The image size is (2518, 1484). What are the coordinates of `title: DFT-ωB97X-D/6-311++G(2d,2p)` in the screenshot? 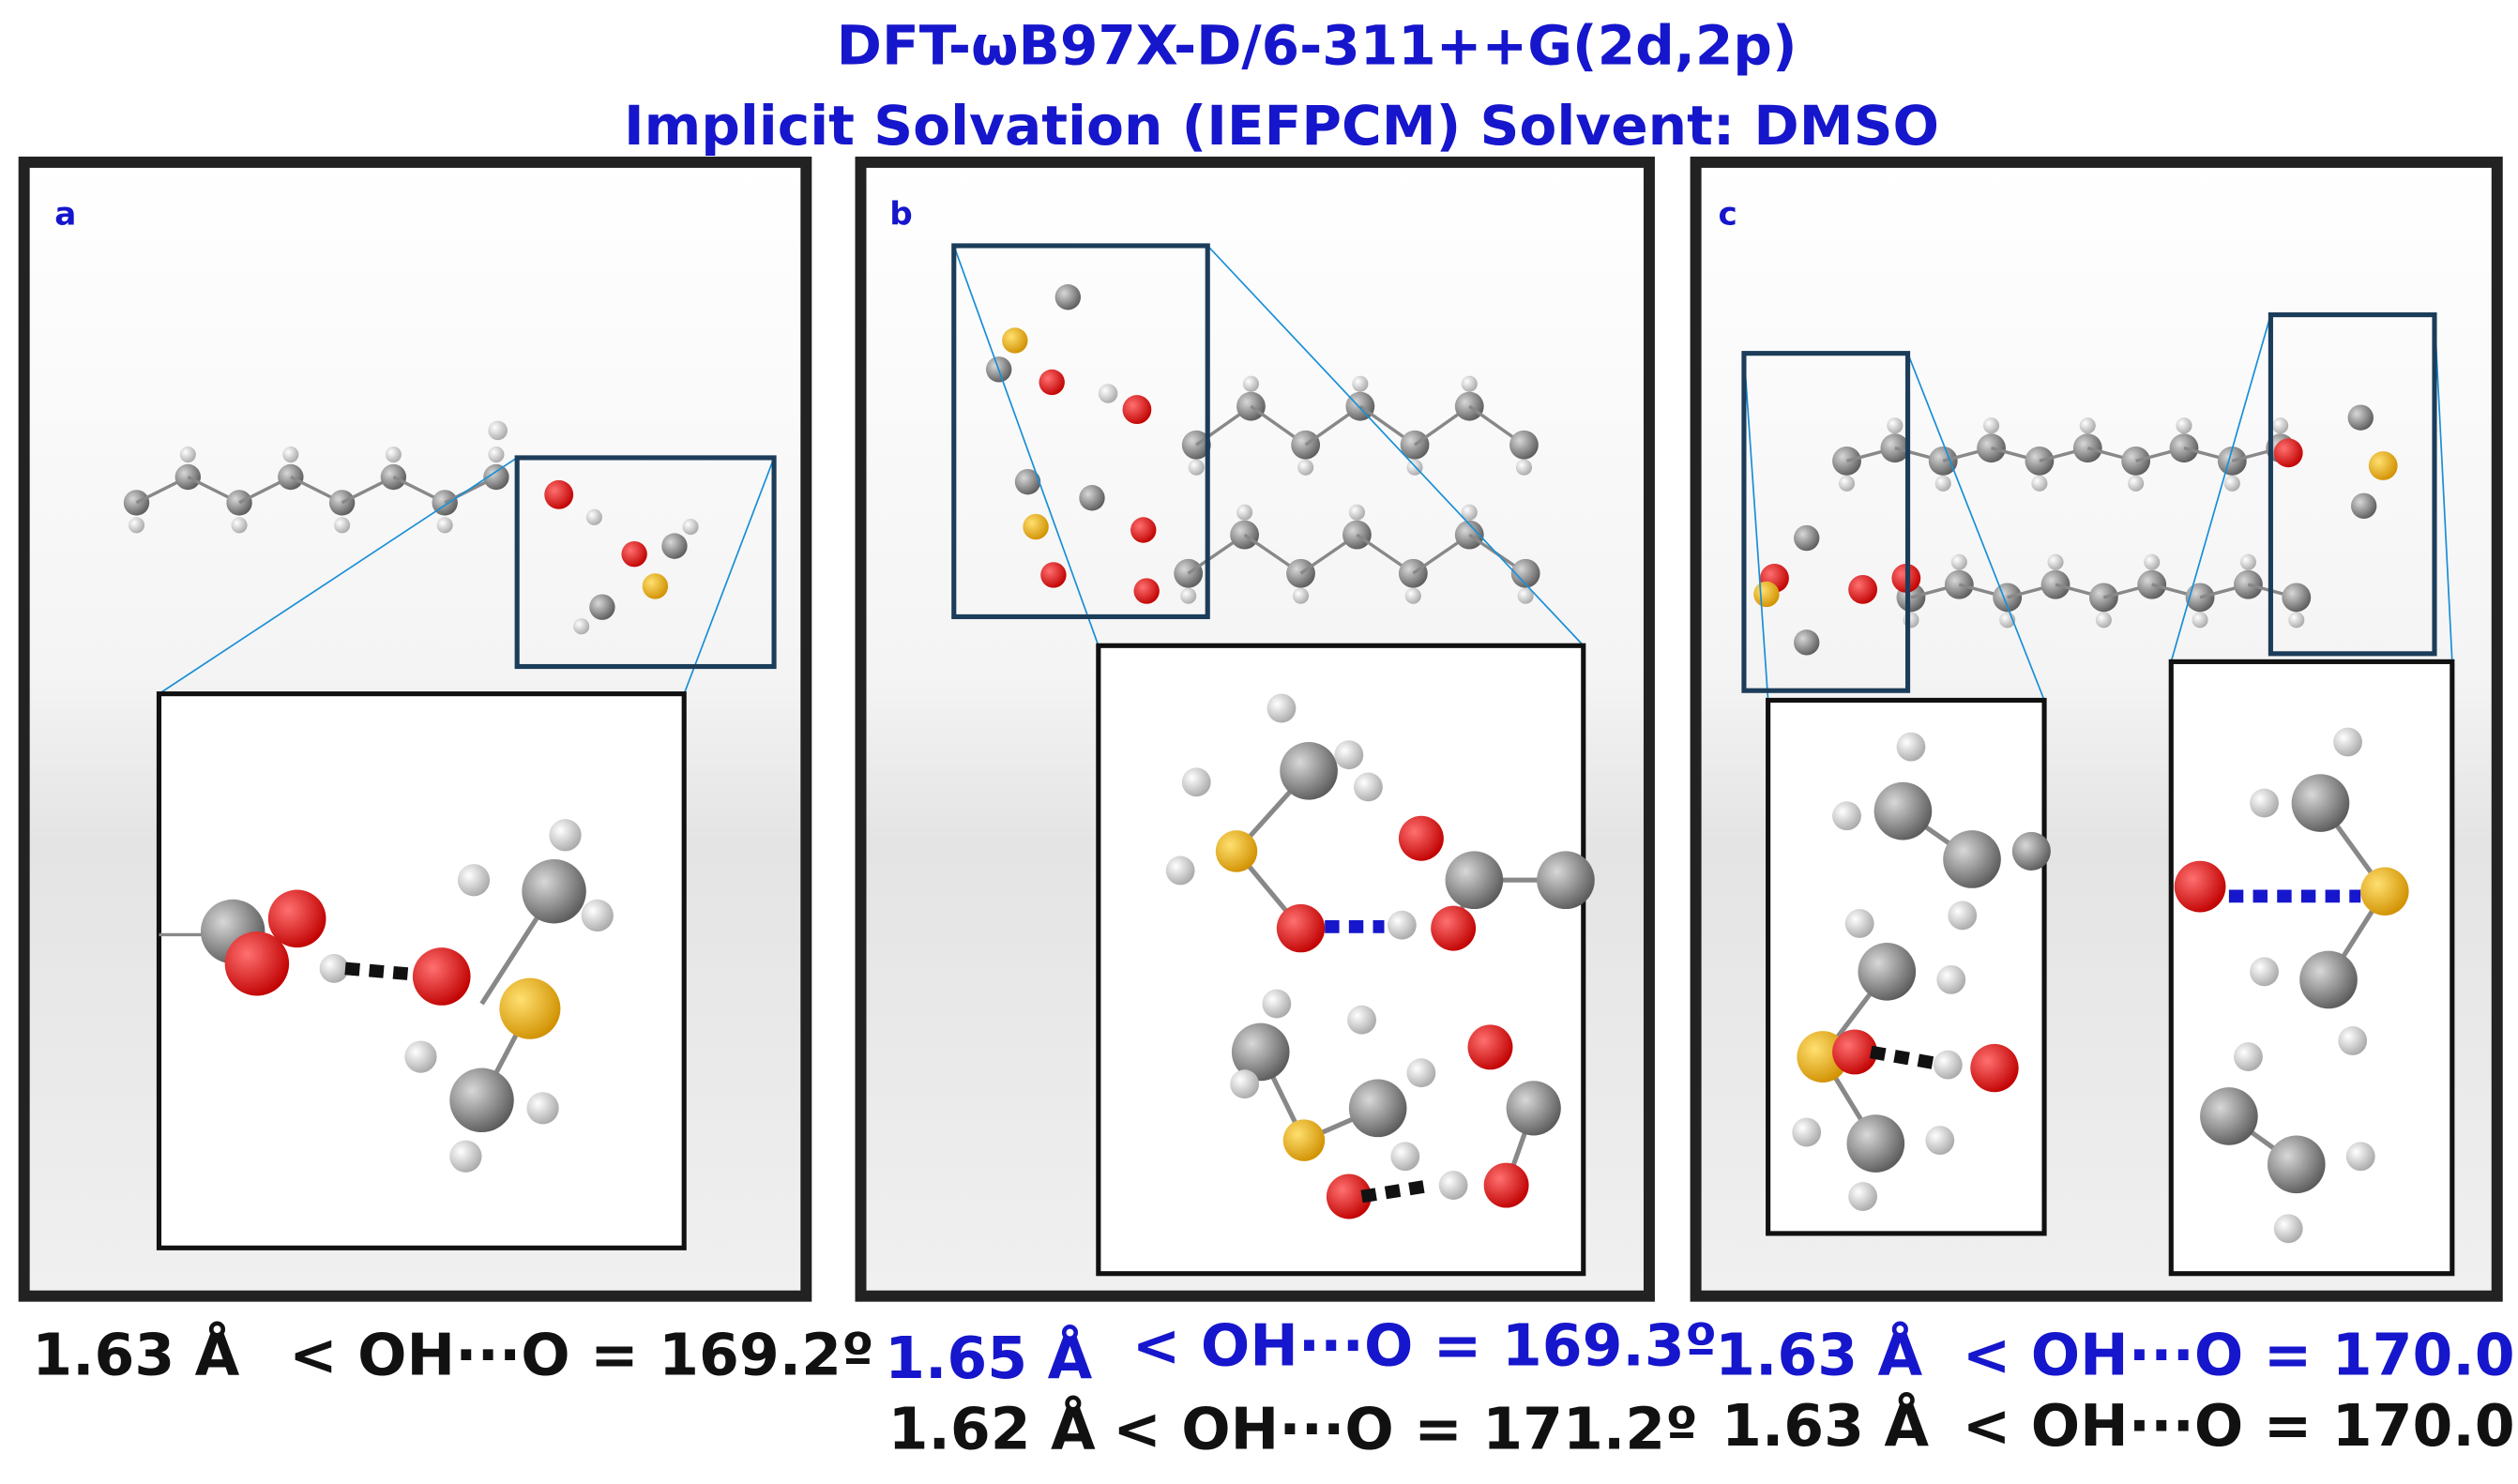 It's located at (1317, 45).